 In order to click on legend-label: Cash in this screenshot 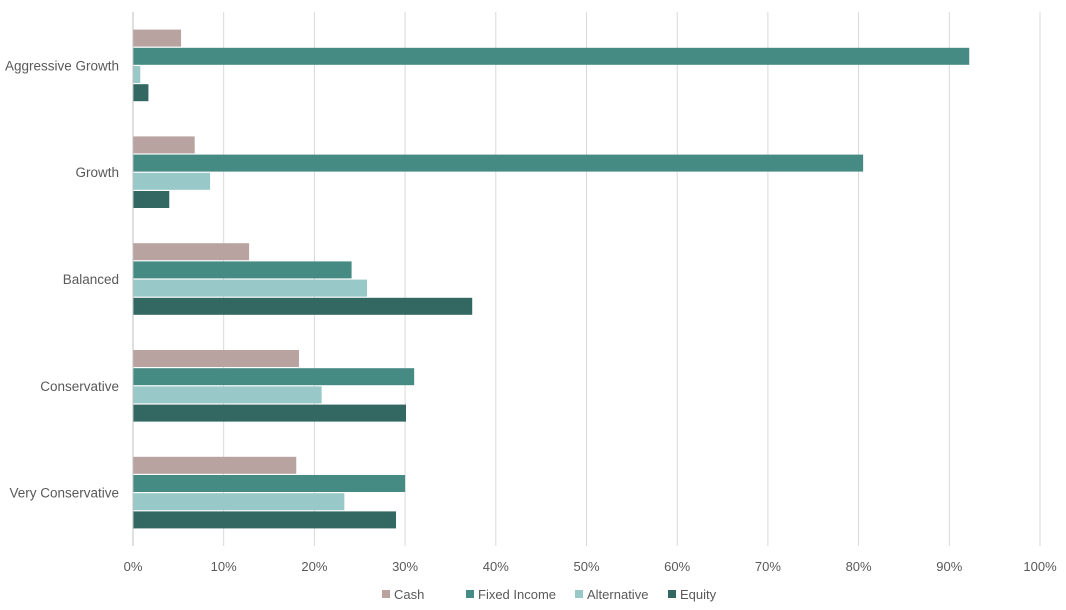, I will do `click(409, 594)`.